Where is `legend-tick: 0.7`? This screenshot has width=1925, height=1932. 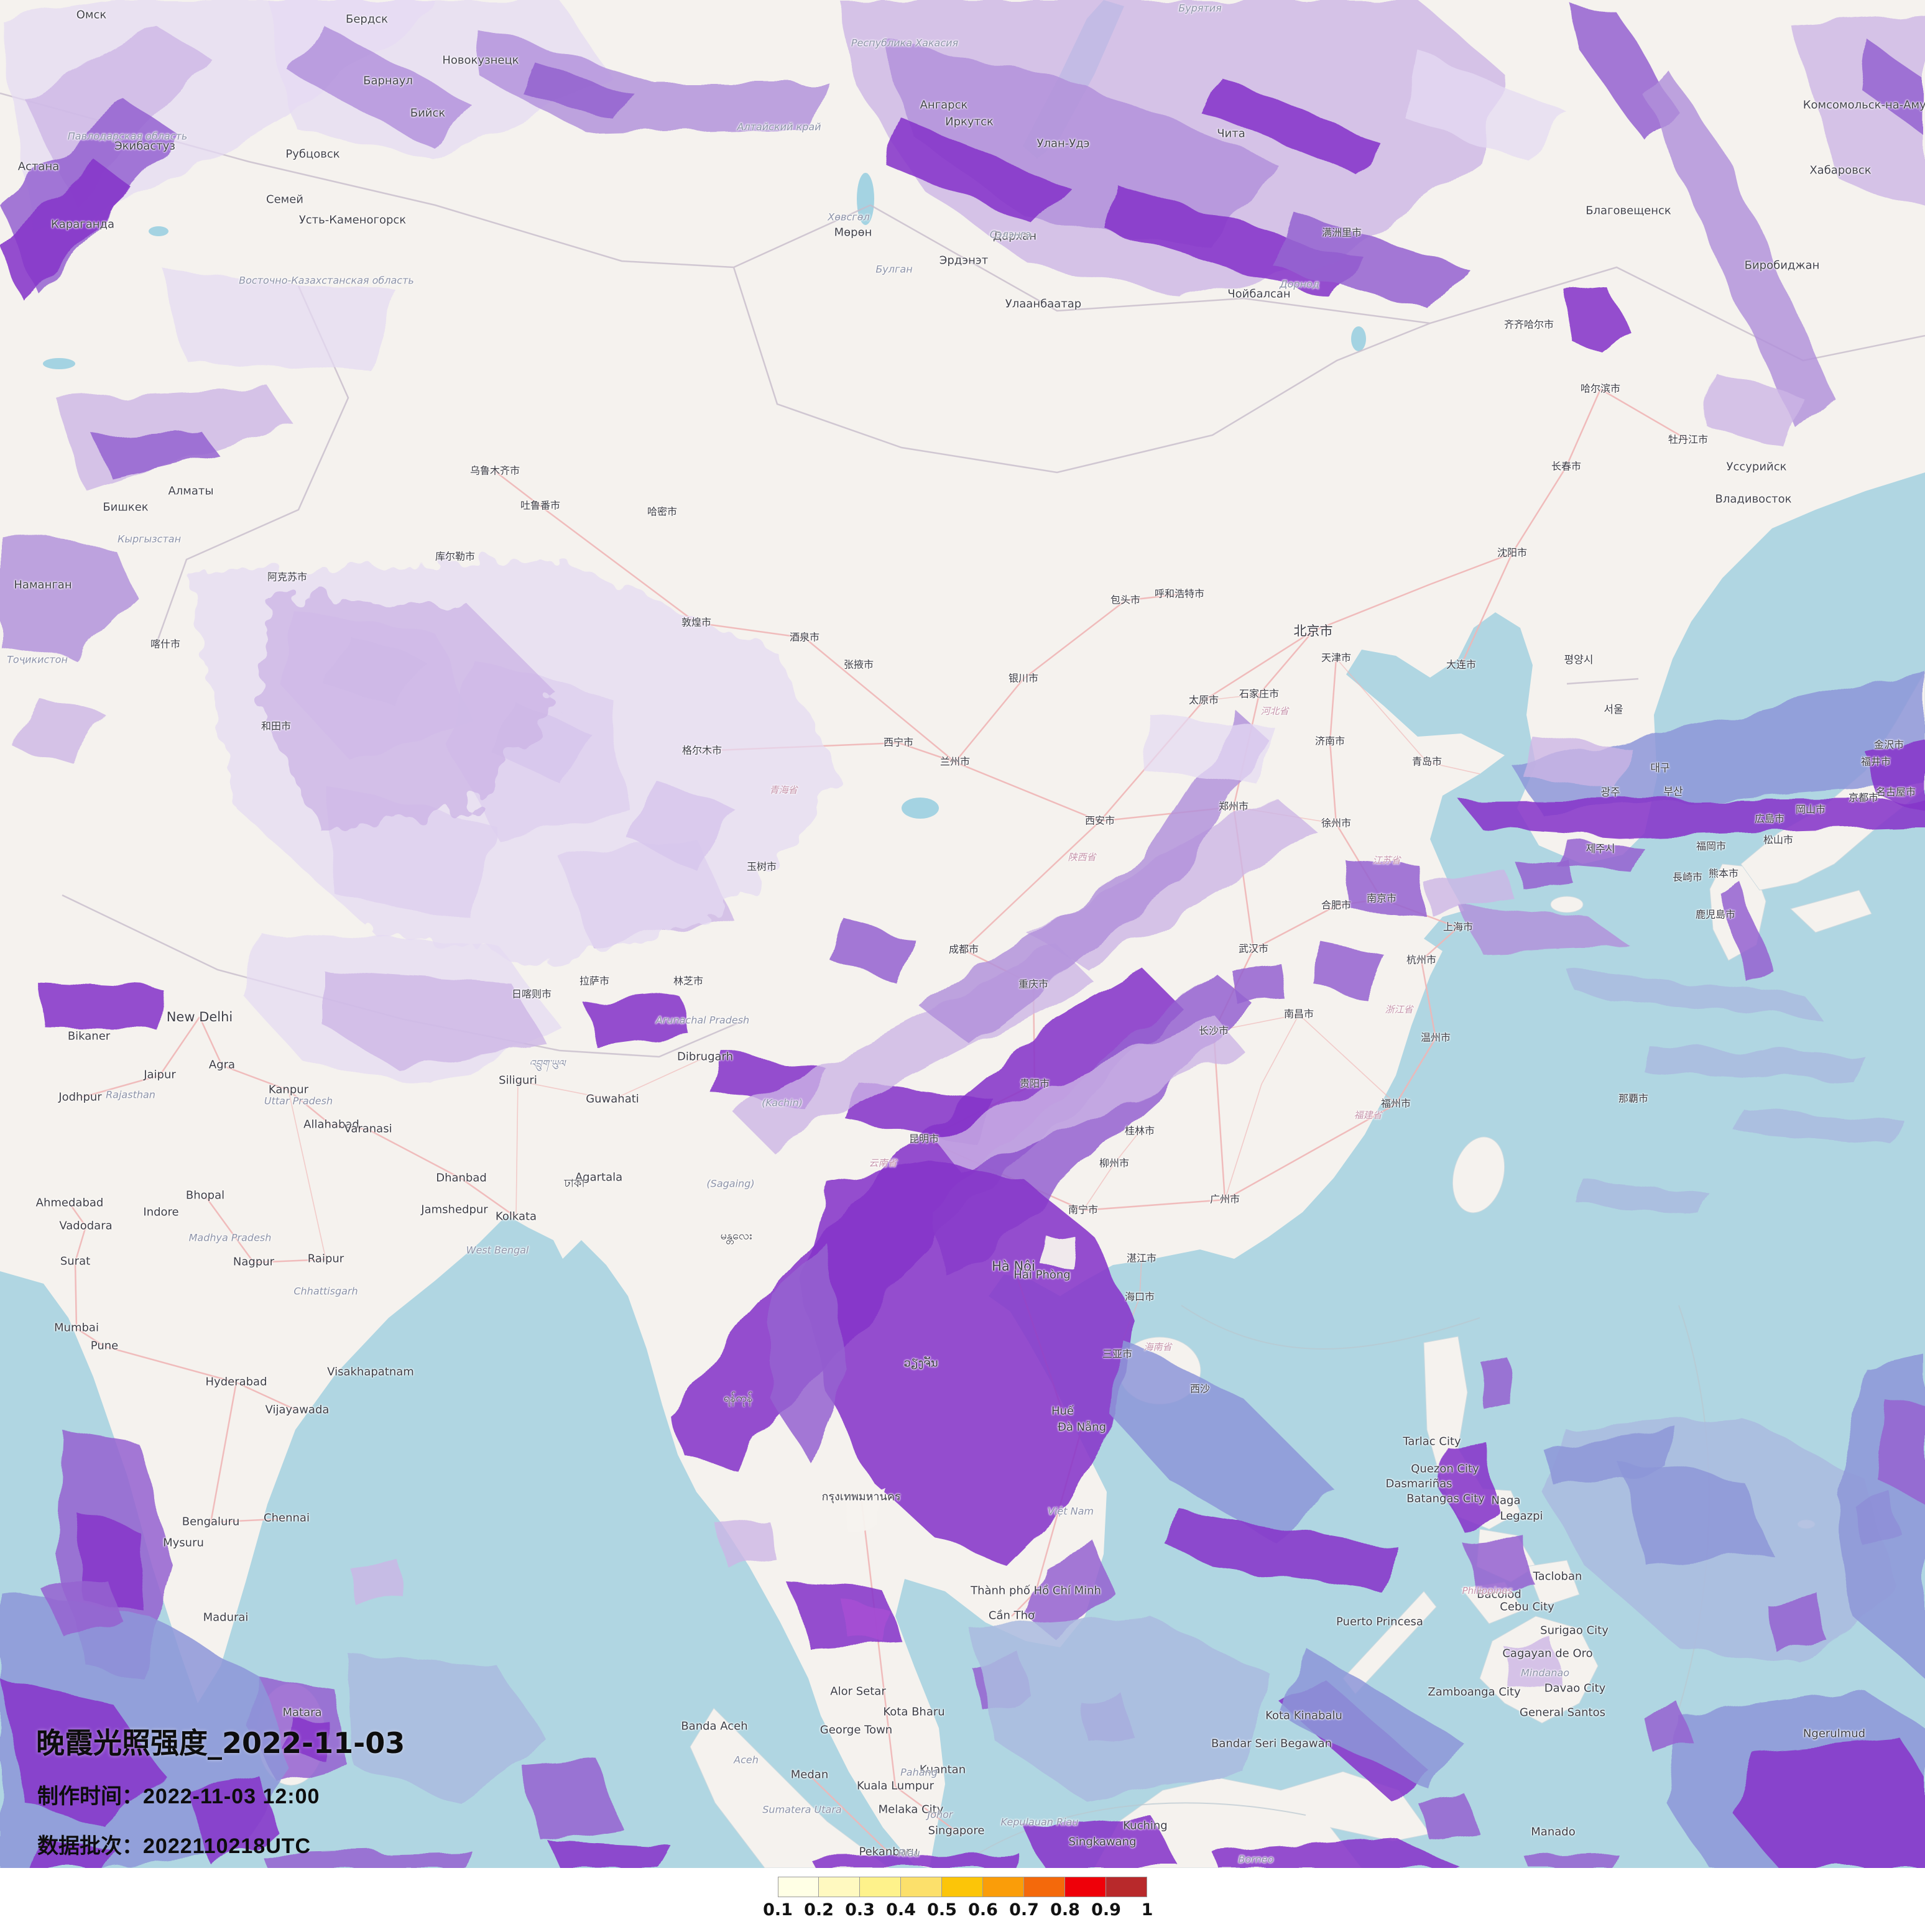
legend-tick: 0.7 is located at coordinates (1024, 1910).